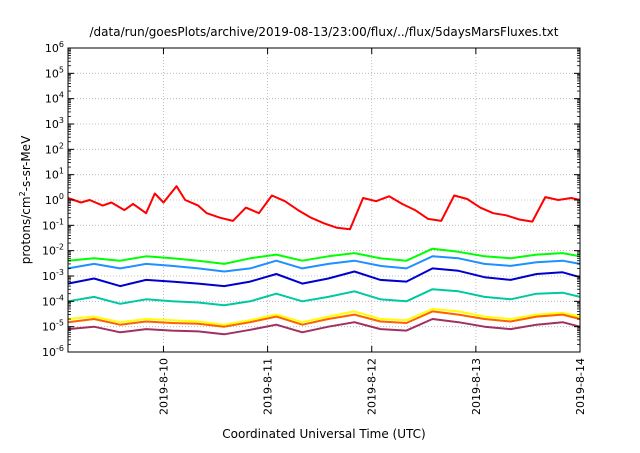 The image size is (640, 453). Describe the element at coordinates (268, 386) in the screenshot. I see `x-tick-label: 2019-8-11` at that location.